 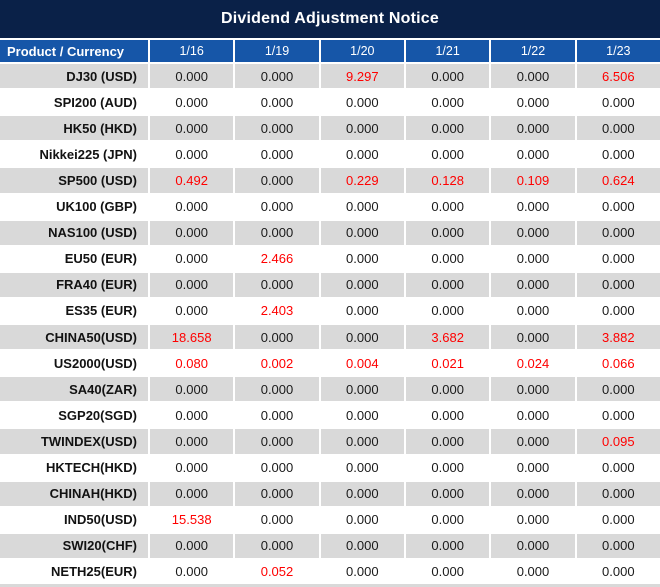 What do you see at coordinates (192, 519) in the screenshot?
I see `value-cell: 15.538` at bounding box center [192, 519].